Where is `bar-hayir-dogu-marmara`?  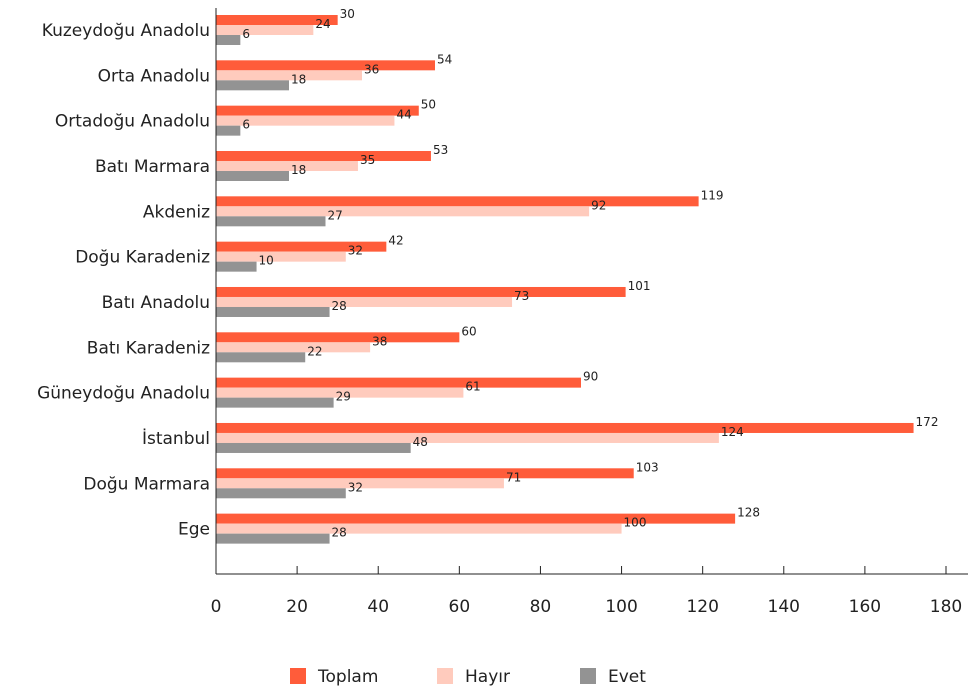
bar-hayir-dogu-marmara is located at coordinates (360, 483).